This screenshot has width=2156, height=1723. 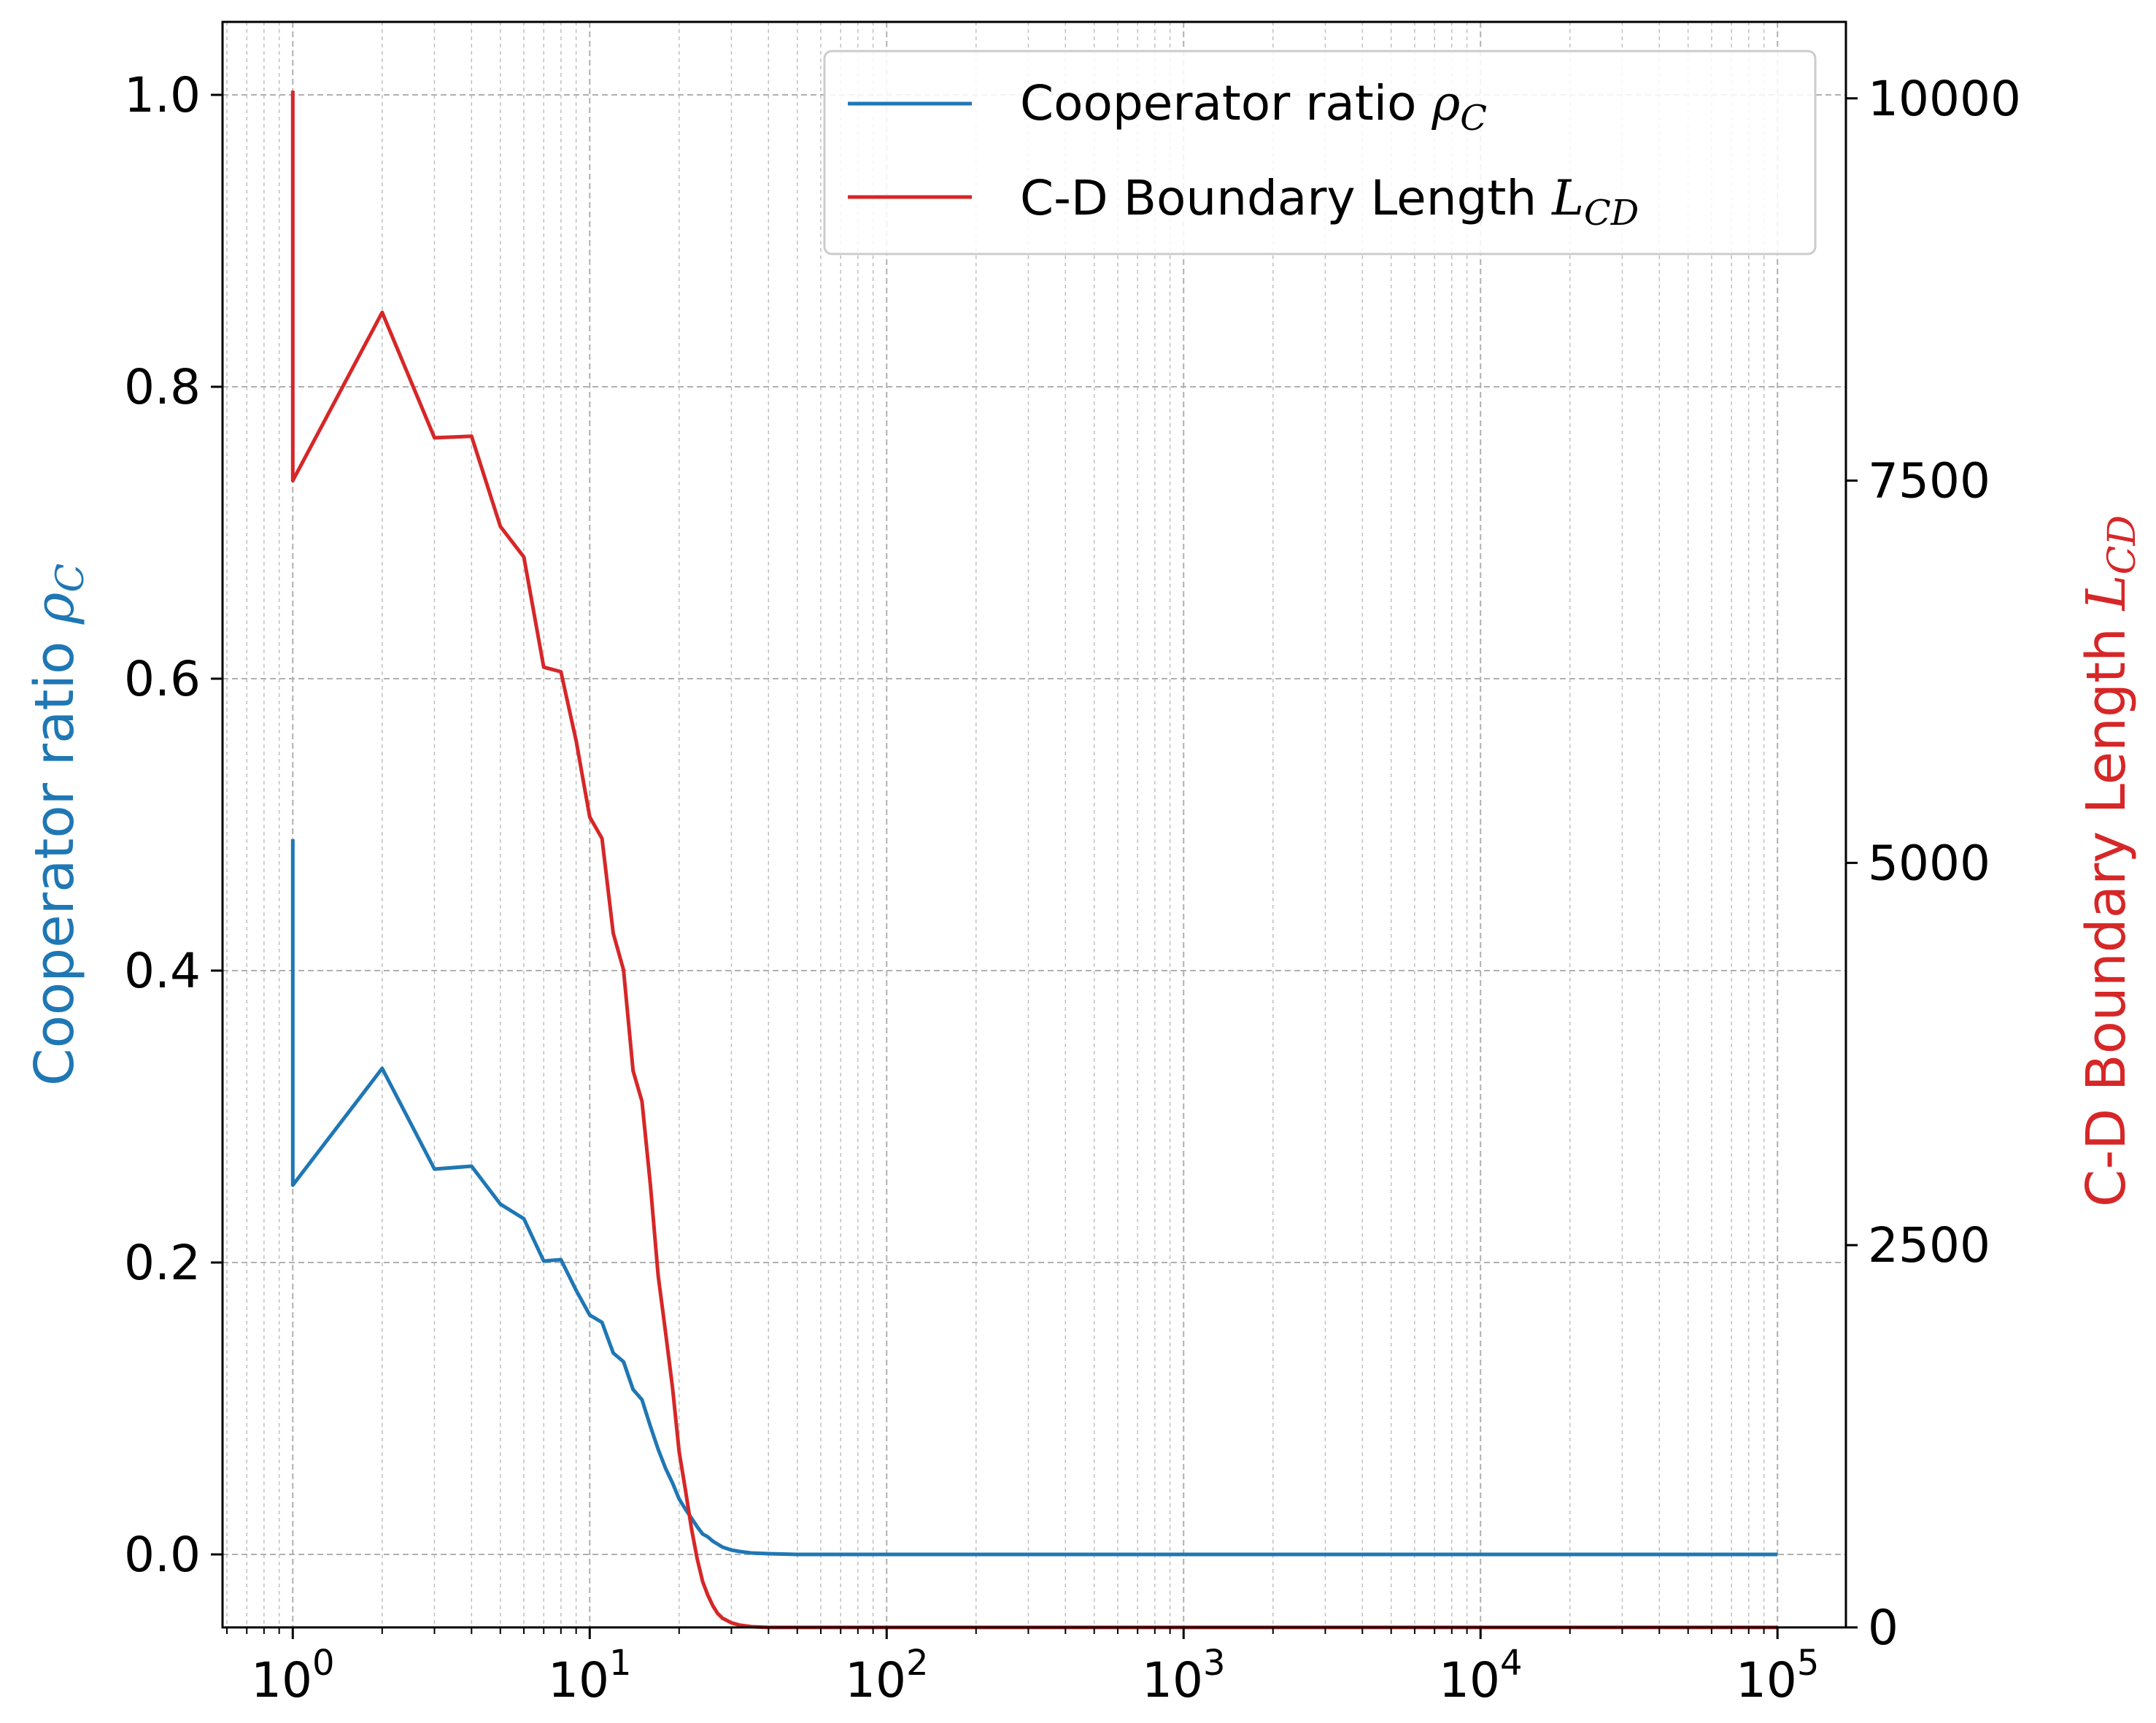 I want to click on y-axis-right: 0 2500 5000 7500 10000, so click(x=1933, y=863).